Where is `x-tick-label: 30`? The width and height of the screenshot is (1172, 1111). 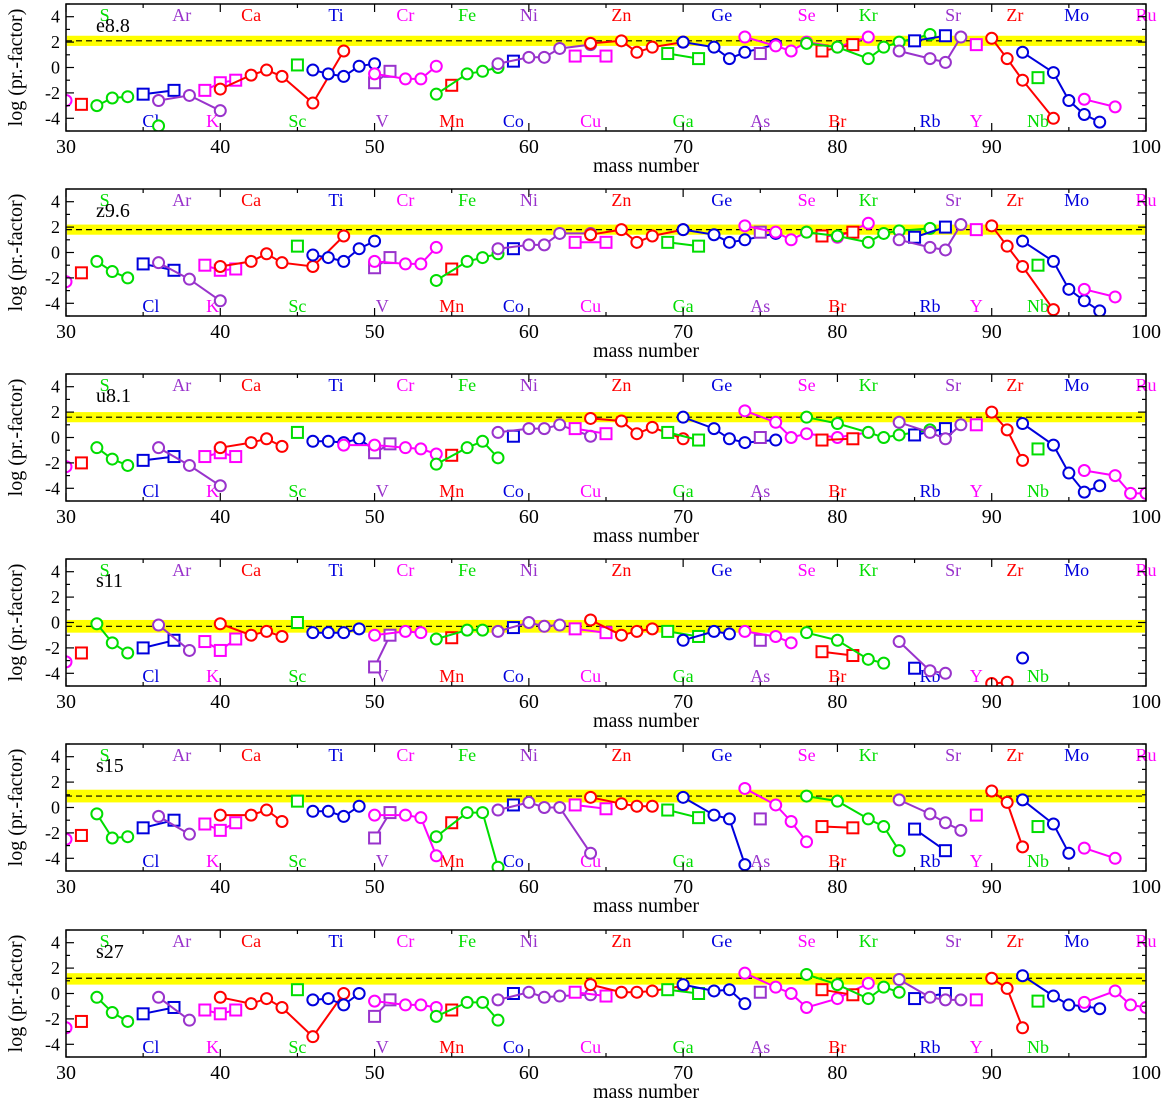 x-tick-label: 30 is located at coordinates (66, 887).